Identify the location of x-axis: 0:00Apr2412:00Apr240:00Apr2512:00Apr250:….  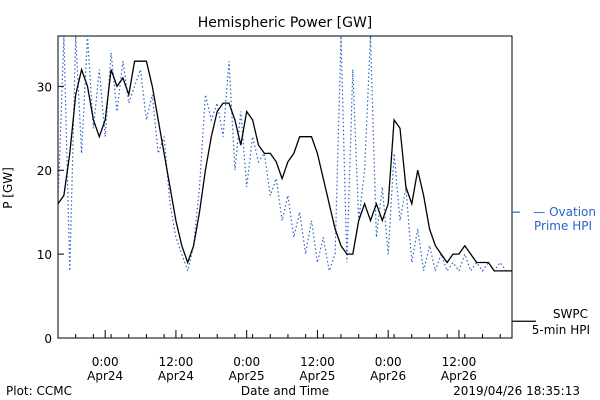
(279, 356).